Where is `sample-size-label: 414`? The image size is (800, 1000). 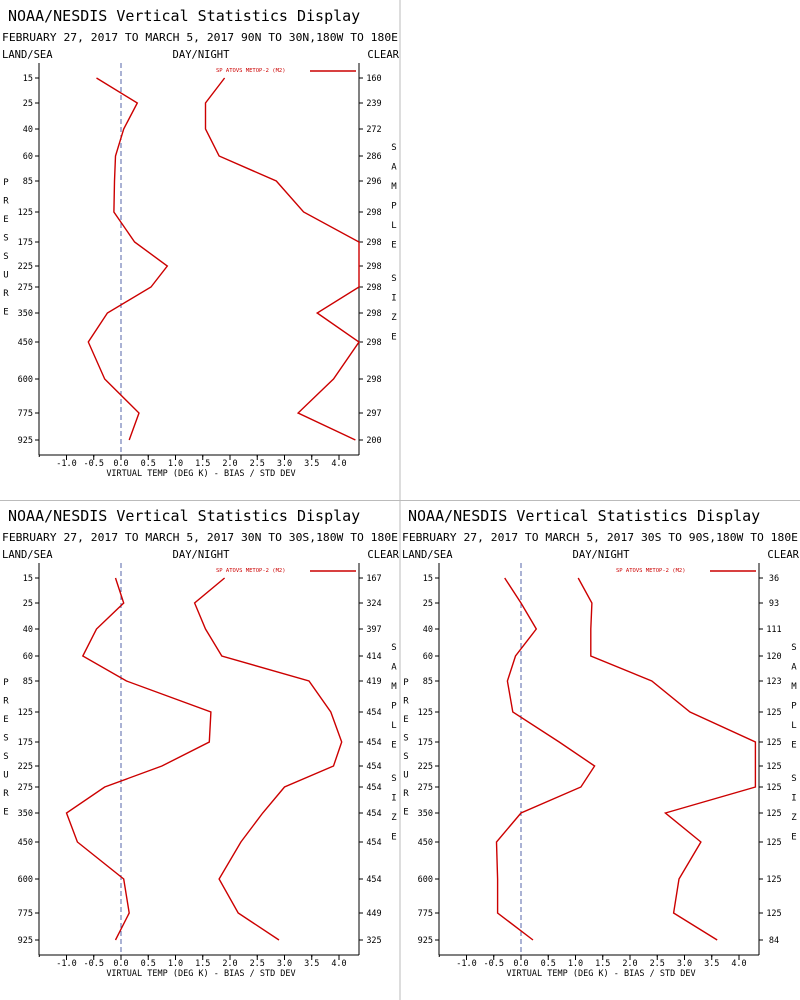
sample-size-label: 414 is located at coordinates (373, 657).